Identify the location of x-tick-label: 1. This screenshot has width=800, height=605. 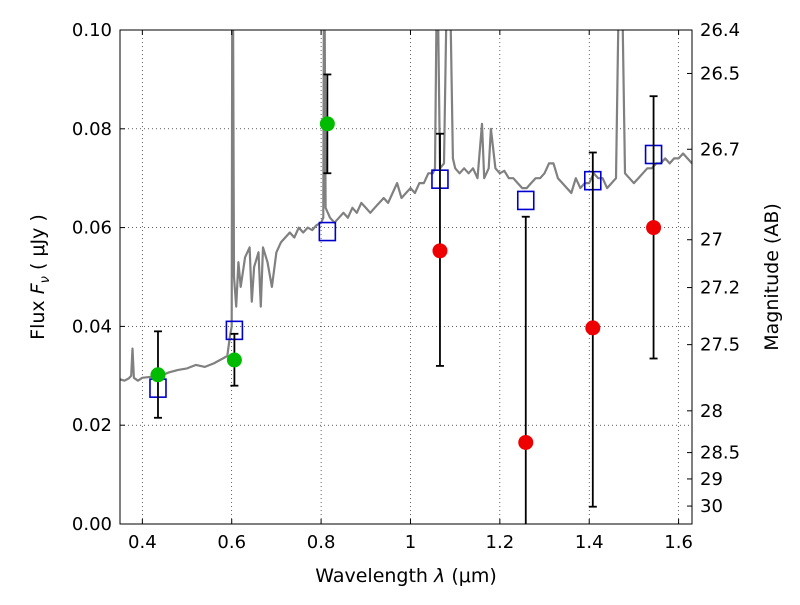
(410, 542).